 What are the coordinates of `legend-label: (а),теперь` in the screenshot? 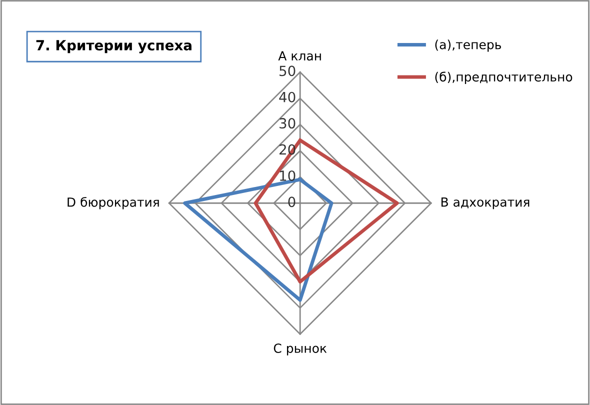 It's located at (468, 46).